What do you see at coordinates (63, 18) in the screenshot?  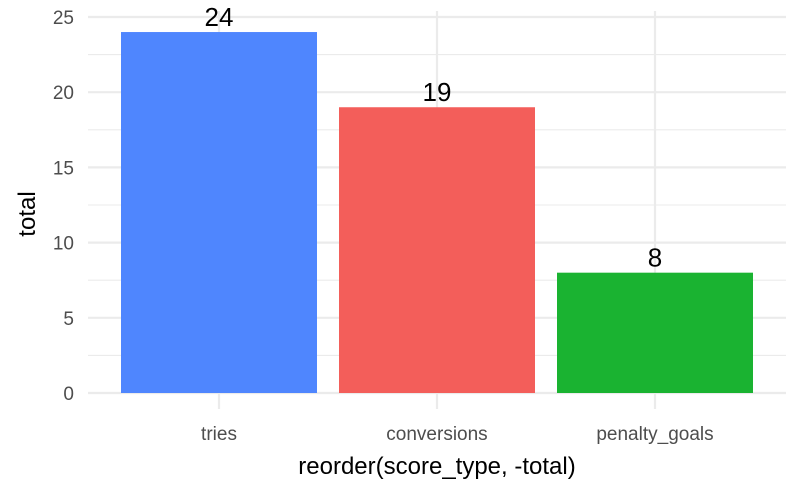 I see `y-tick-label: 25` at bounding box center [63, 18].